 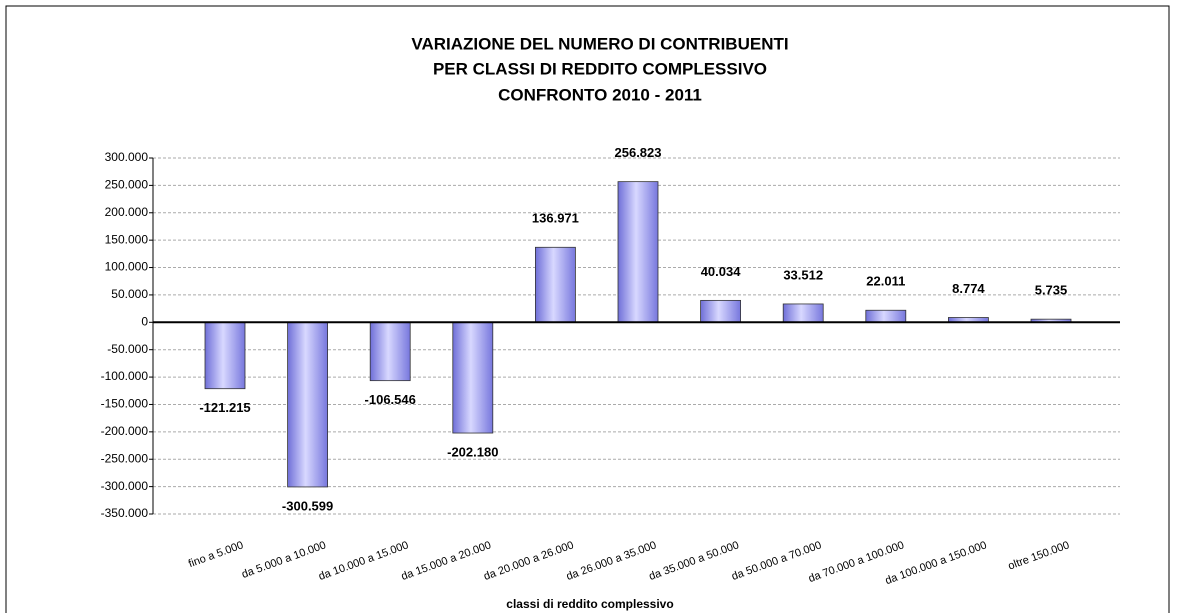 What do you see at coordinates (127, 212) in the screenshot?
I see `y-tick-label: 200.000` at bounding box center [127, 212].